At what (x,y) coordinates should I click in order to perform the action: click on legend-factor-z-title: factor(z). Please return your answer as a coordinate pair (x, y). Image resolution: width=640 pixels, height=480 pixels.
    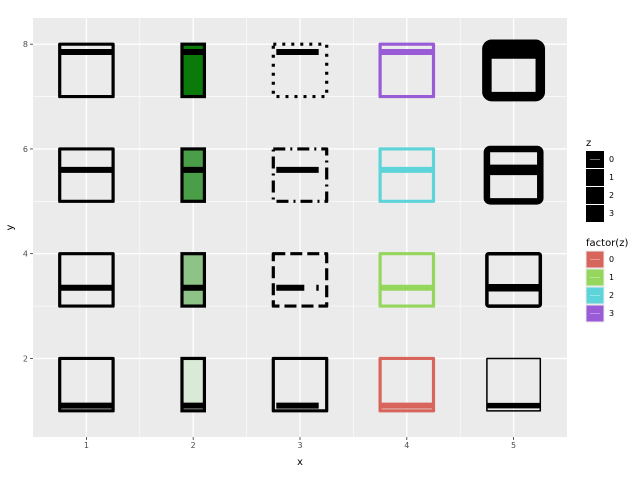
    Looking at the image, I should click on (607, 243).